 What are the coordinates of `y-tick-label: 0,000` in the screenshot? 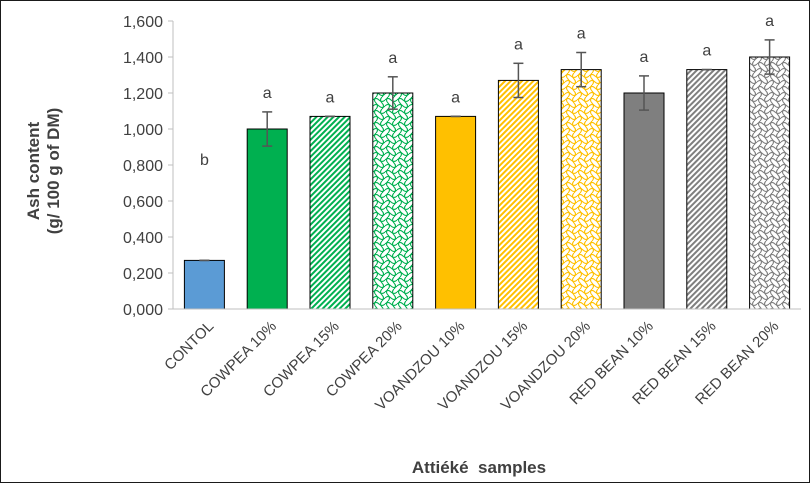 It's located at (143, 310).